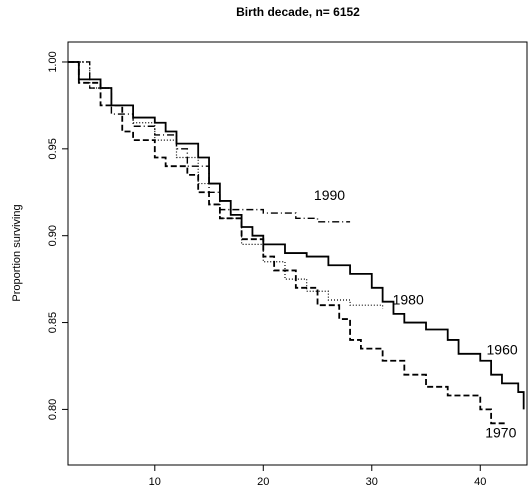 The height and width of the screenshot is (497, 528). What do you see at coordinates (53, 61) in the screenshot?
I see `y-tick-label: 1.00` at bounding box center [53, 61].